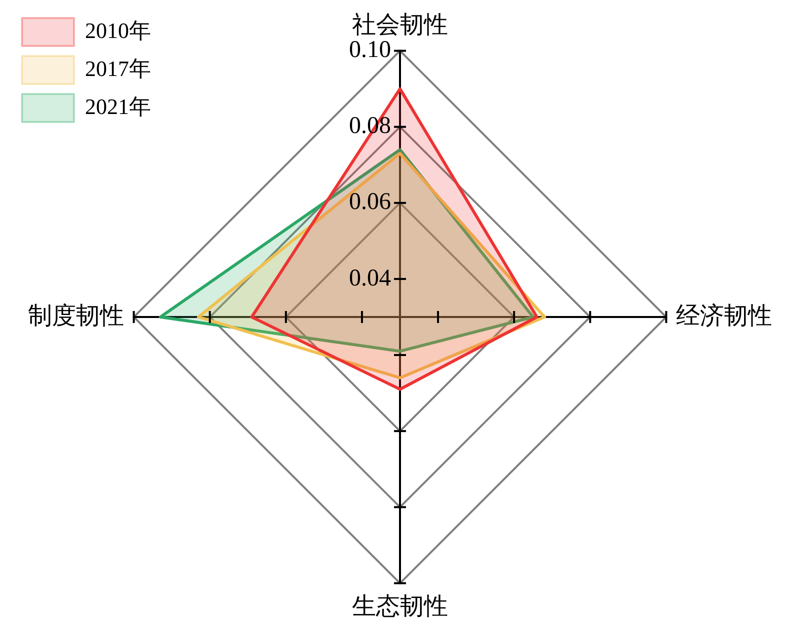 The image size is (800, 634). I want to click on spoke-label: 经济韧性, so click(724, 316).